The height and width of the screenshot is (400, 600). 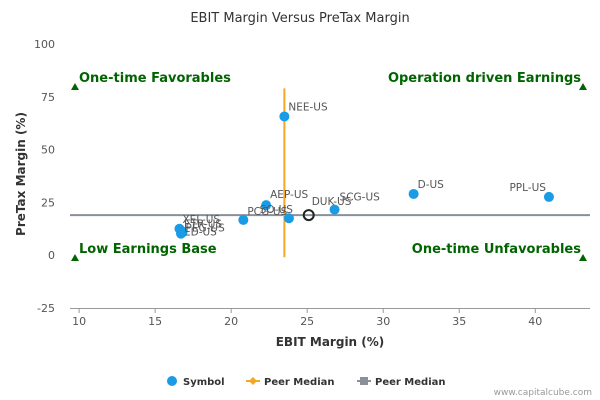 I want to click on y-tick-label: 50, so click(x=48, y=150).